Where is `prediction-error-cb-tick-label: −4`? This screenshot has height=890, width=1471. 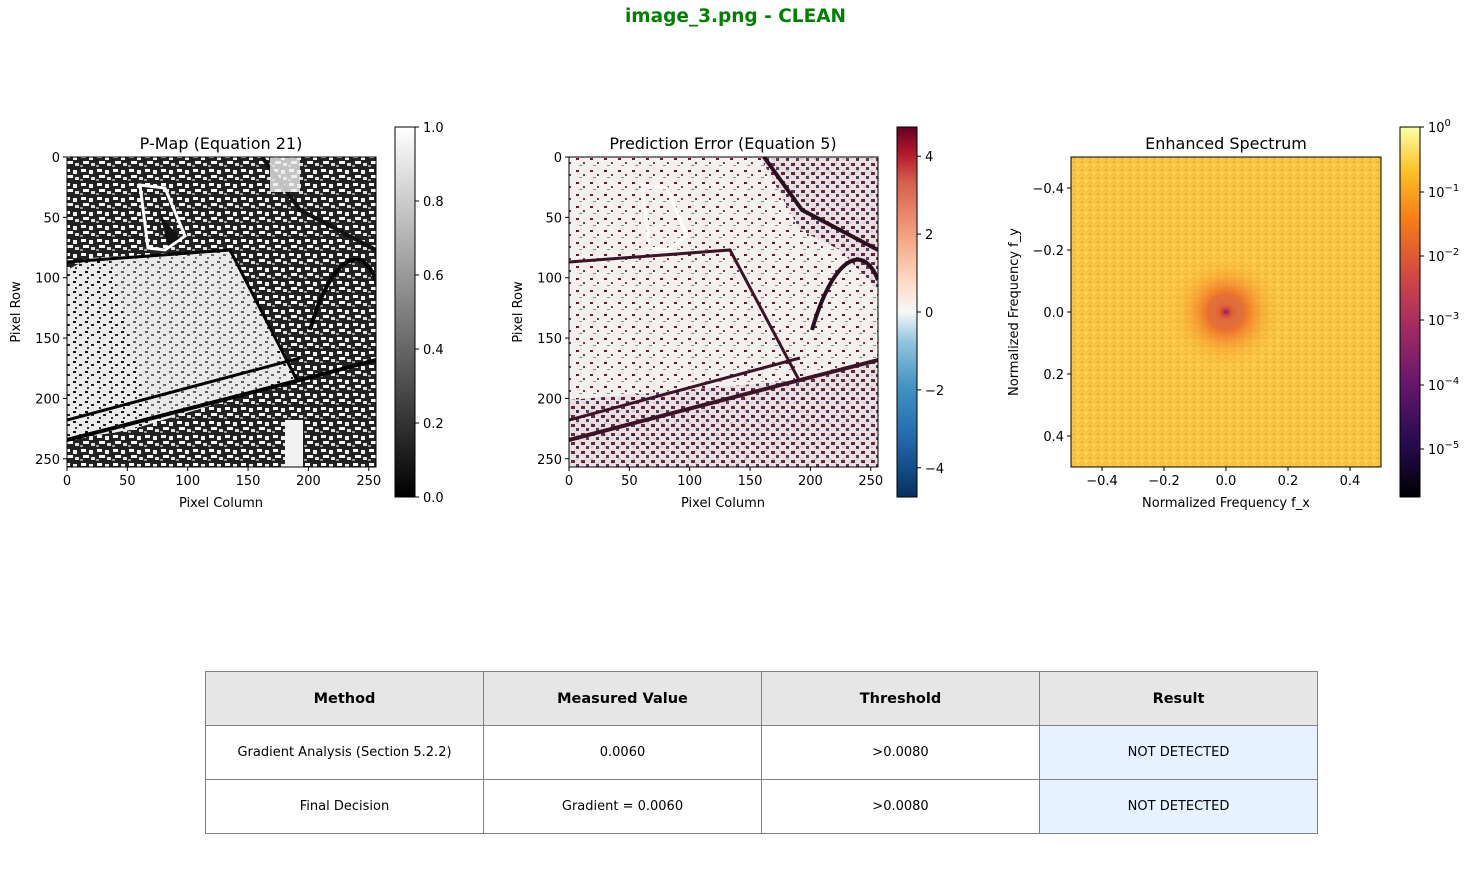
prediction-error-cb-tick-label: −4 is located at coordinates (934, 469).